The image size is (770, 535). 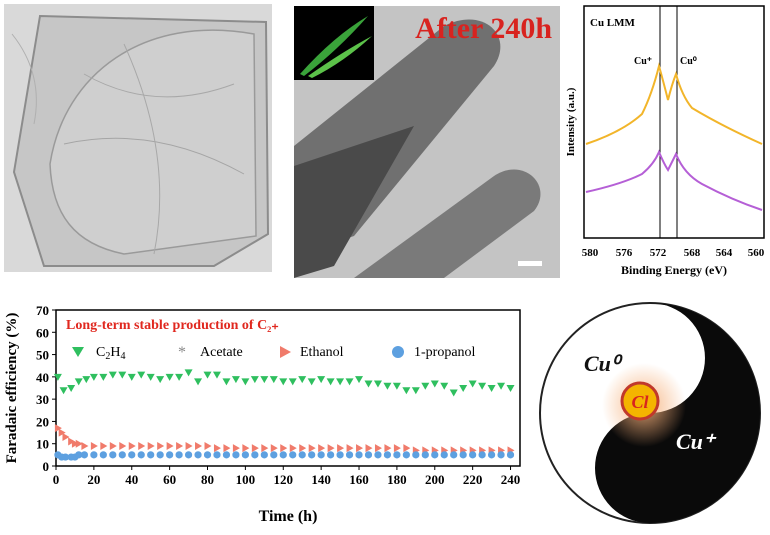 I want to click on scale-bar, so click(x=530, y=263).